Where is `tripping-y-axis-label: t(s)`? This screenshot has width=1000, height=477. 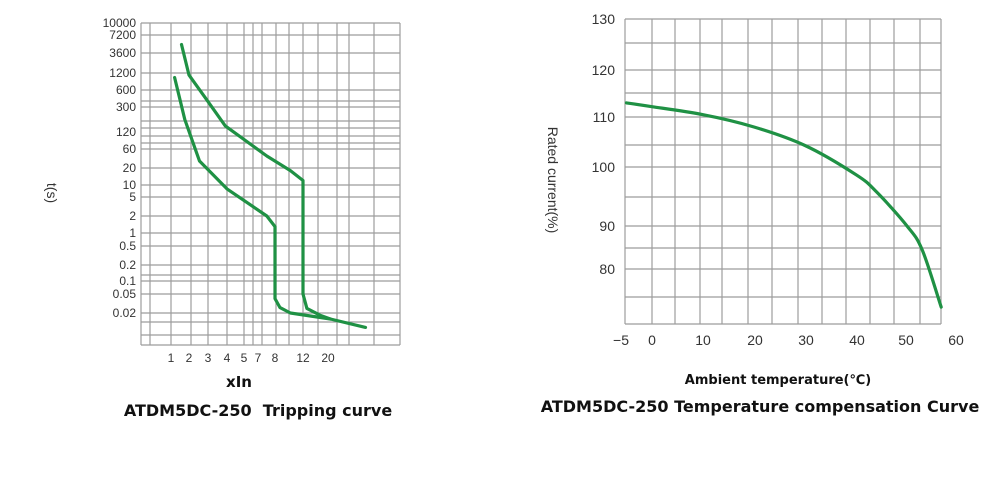 tripping-y-axis-label: t(s) is located at coordinates (52, 193).